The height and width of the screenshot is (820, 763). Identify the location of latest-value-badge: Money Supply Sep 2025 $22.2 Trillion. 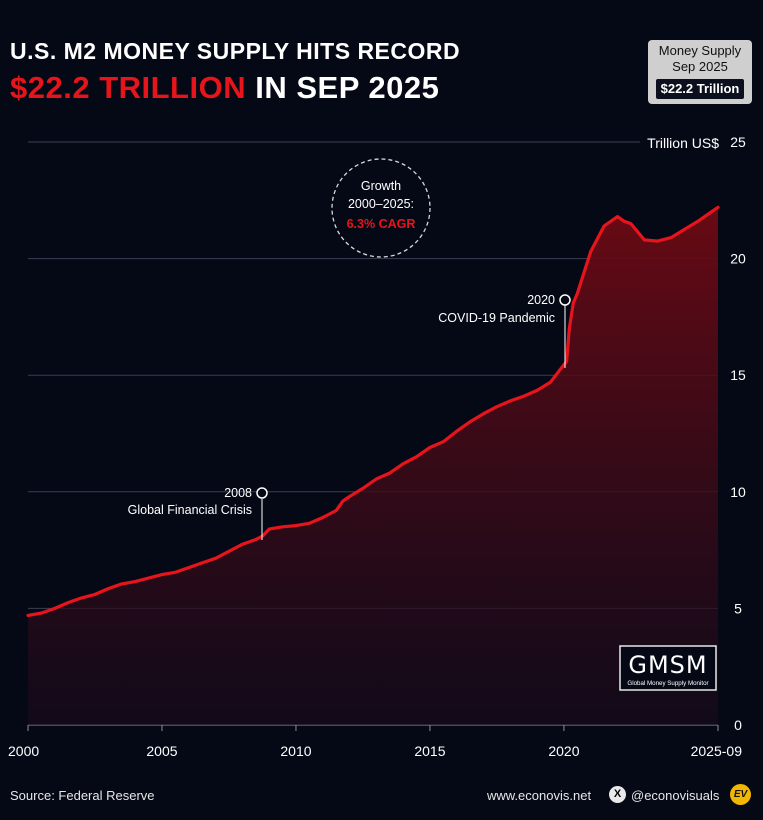
(700, 72).